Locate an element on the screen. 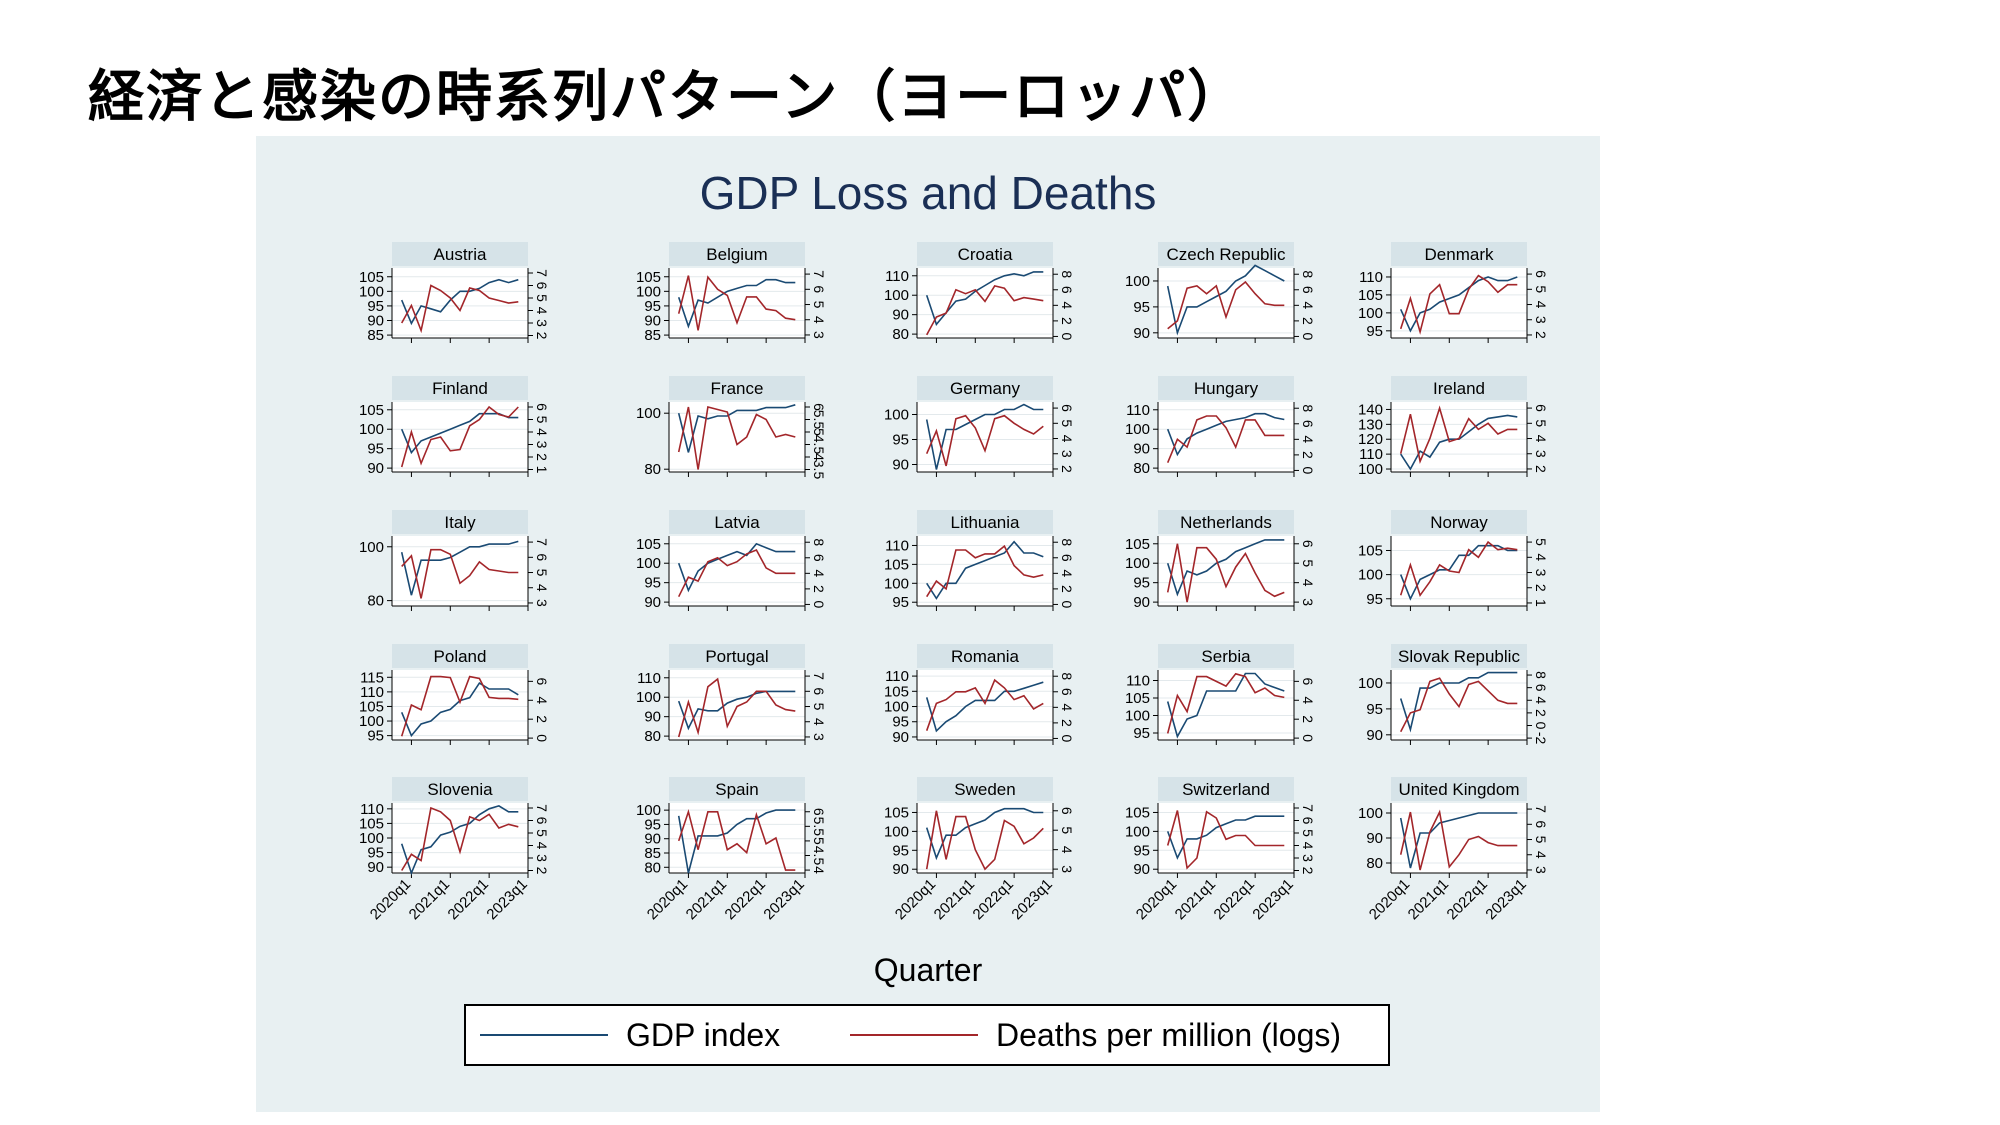 The width and height of the screenshot is (2000, 1125). series-line-deaths-sweden is located at coordinates (984, 840).